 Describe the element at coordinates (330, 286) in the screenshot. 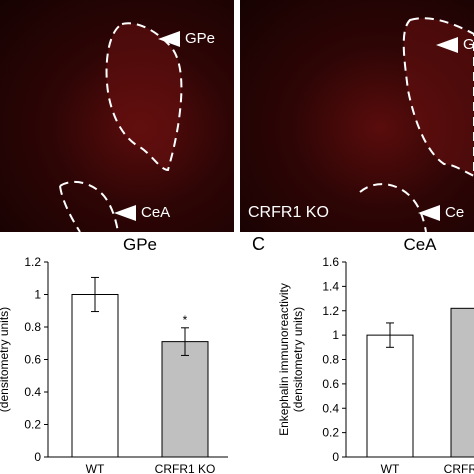

I see `y-tick-label: 1.4` at that location.